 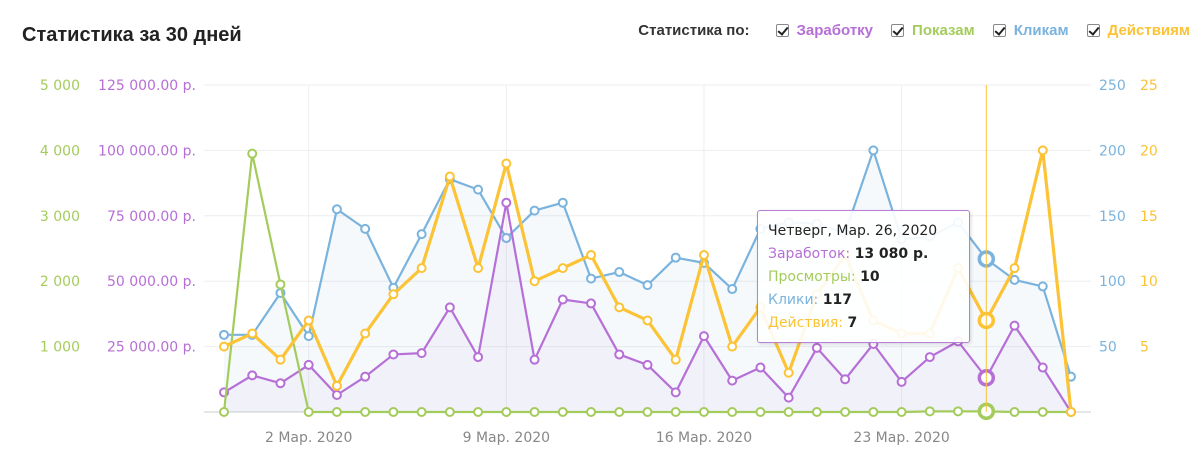 I want to click on y-tick-label-views: 5 000, so click(x=60, y=86).